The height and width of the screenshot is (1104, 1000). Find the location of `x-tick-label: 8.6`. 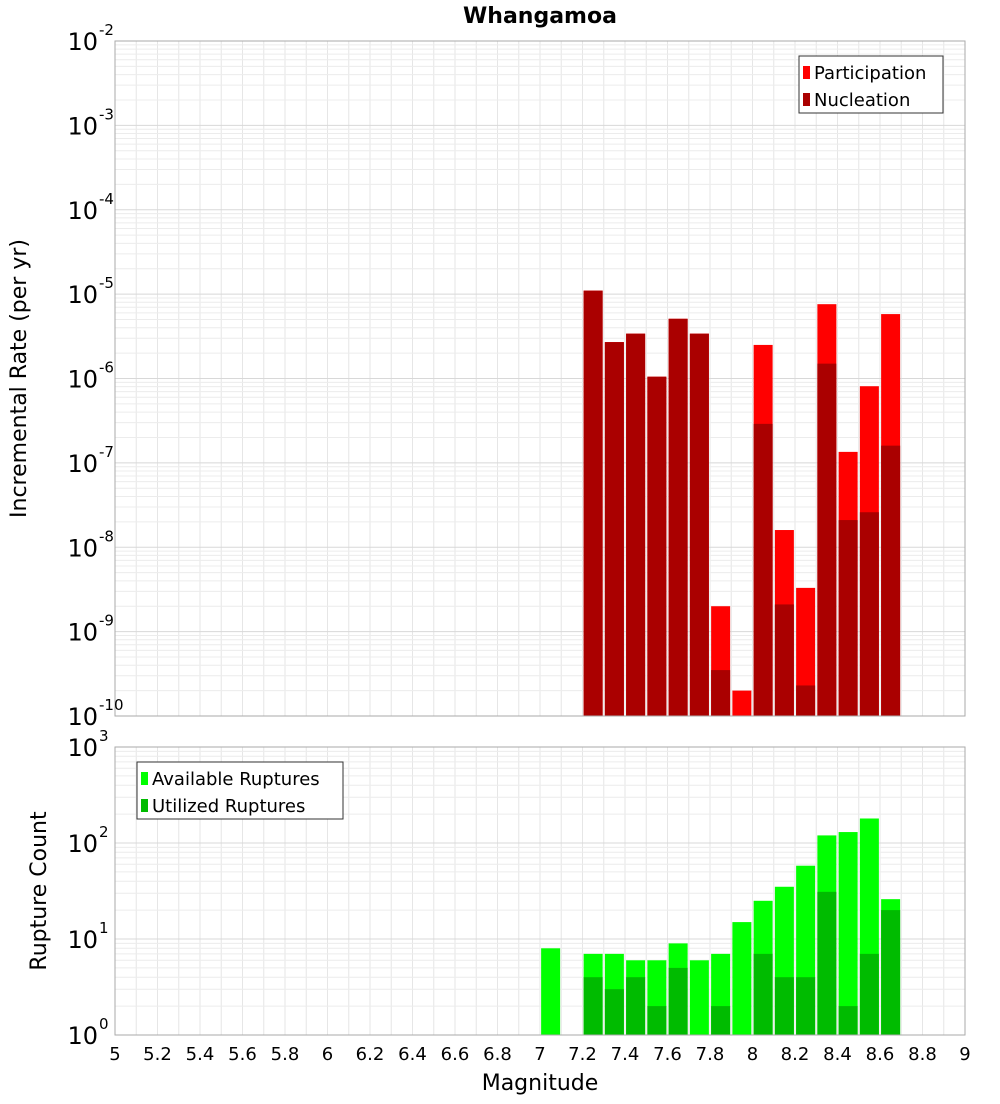

x-tick-label: 8.6 is located at coordinates (880, 1054).